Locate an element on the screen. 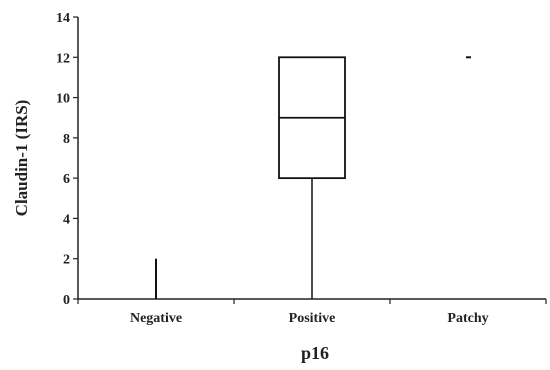  y-tick-label: 0 is located at coordinates (66, 300).